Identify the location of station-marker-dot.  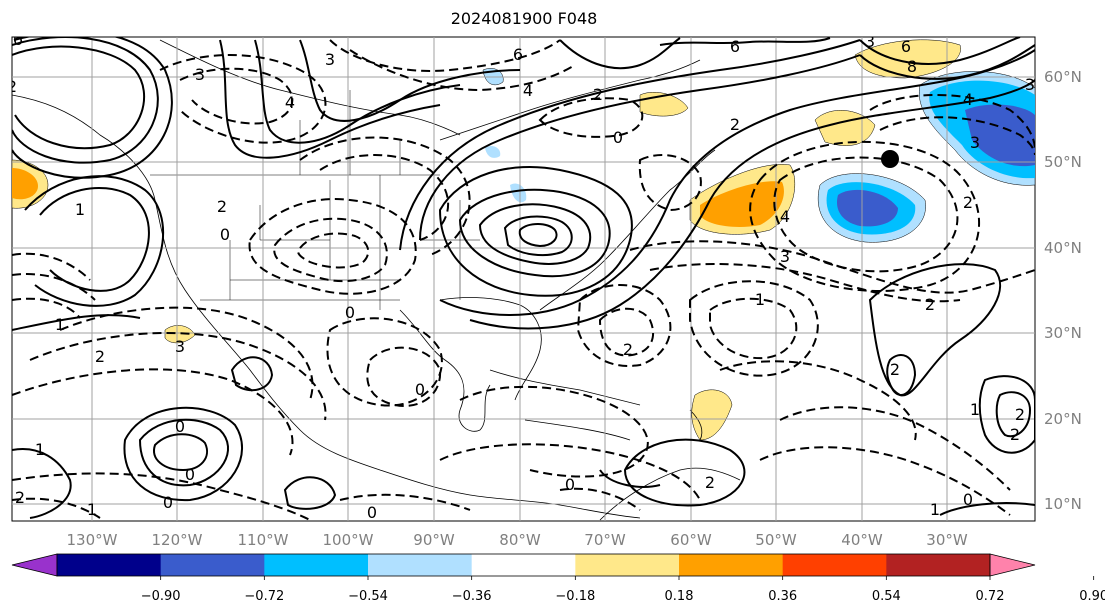
(890, 159).